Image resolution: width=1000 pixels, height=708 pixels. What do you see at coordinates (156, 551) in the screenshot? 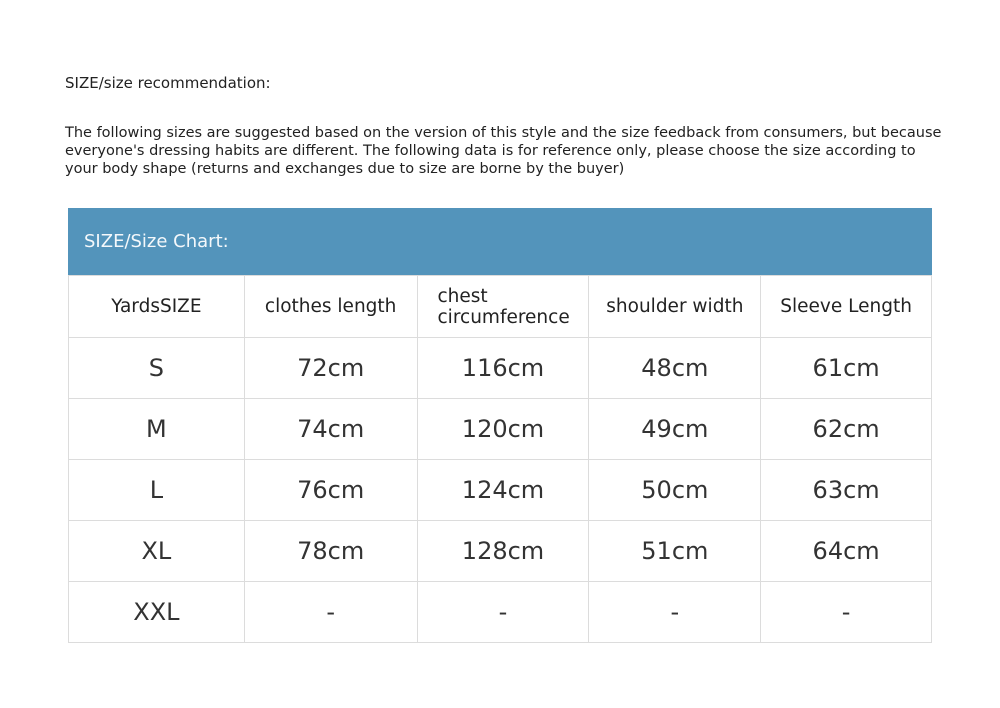
I see `size-cell: XL` at bounding box center [156, 551].